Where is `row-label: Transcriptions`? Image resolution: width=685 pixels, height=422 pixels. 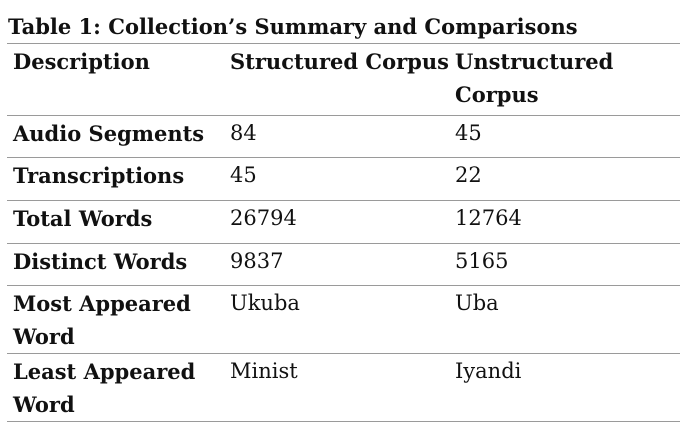 row-label: Transcriptions is located at coordinates (99, 175).